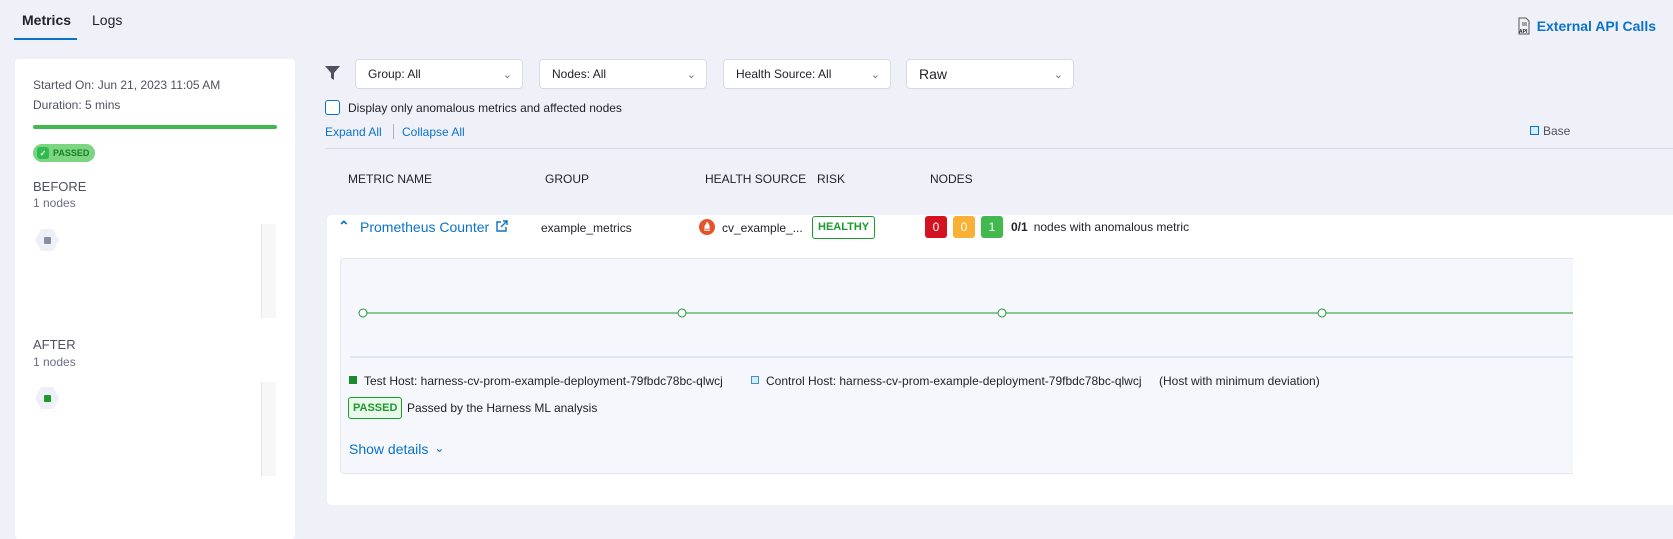 The height and width of the screenshot is (539, 1673). I want to click on group-value: example_metrics, so click(586, 228).